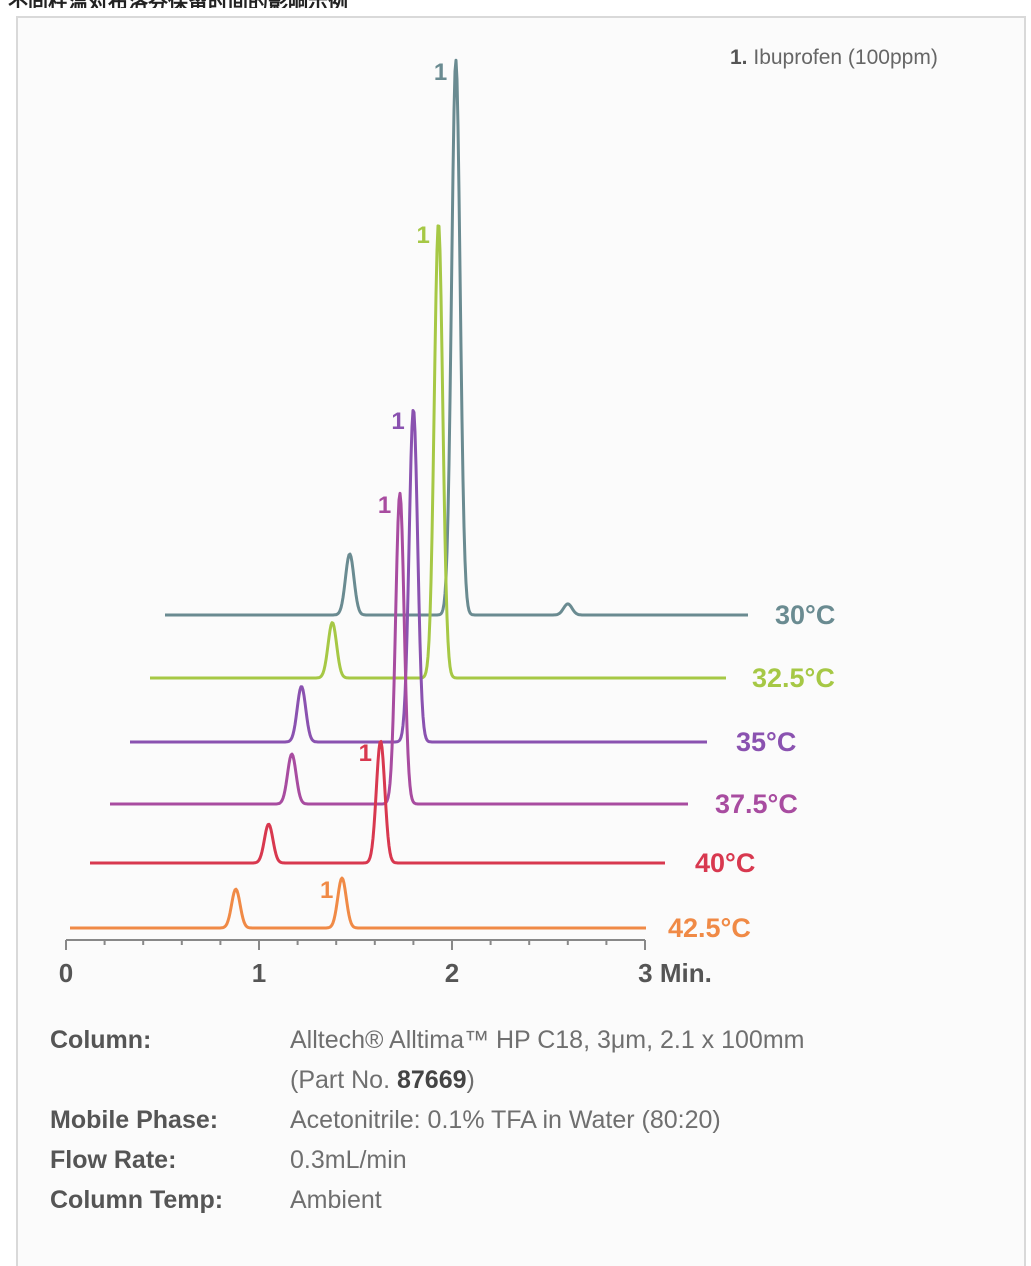 Image resolution: width=1031 pixels, height=1266 pixels. I want to click on condition-label: Column:, so click(101, 1040).